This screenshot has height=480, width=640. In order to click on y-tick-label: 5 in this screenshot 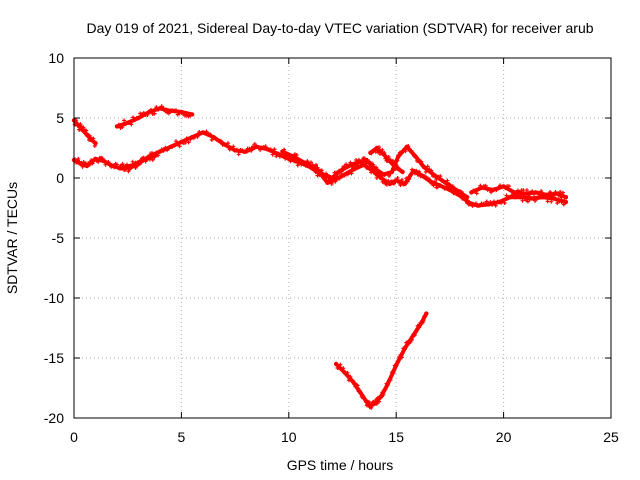, I will do `click(60, 118)`.